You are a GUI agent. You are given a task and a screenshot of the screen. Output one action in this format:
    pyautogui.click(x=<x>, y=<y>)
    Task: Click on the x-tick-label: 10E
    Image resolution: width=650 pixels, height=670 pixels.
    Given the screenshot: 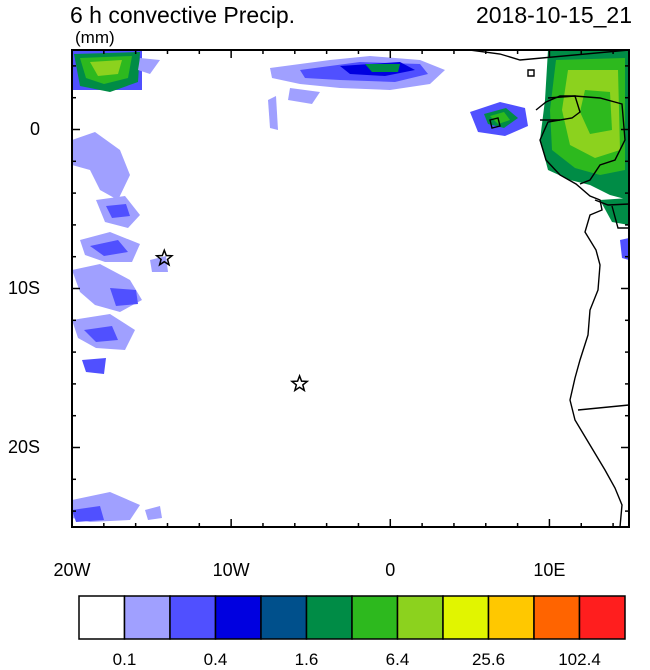 What is the action you would take?
    pyautogui.click(x=549, y=570)
    